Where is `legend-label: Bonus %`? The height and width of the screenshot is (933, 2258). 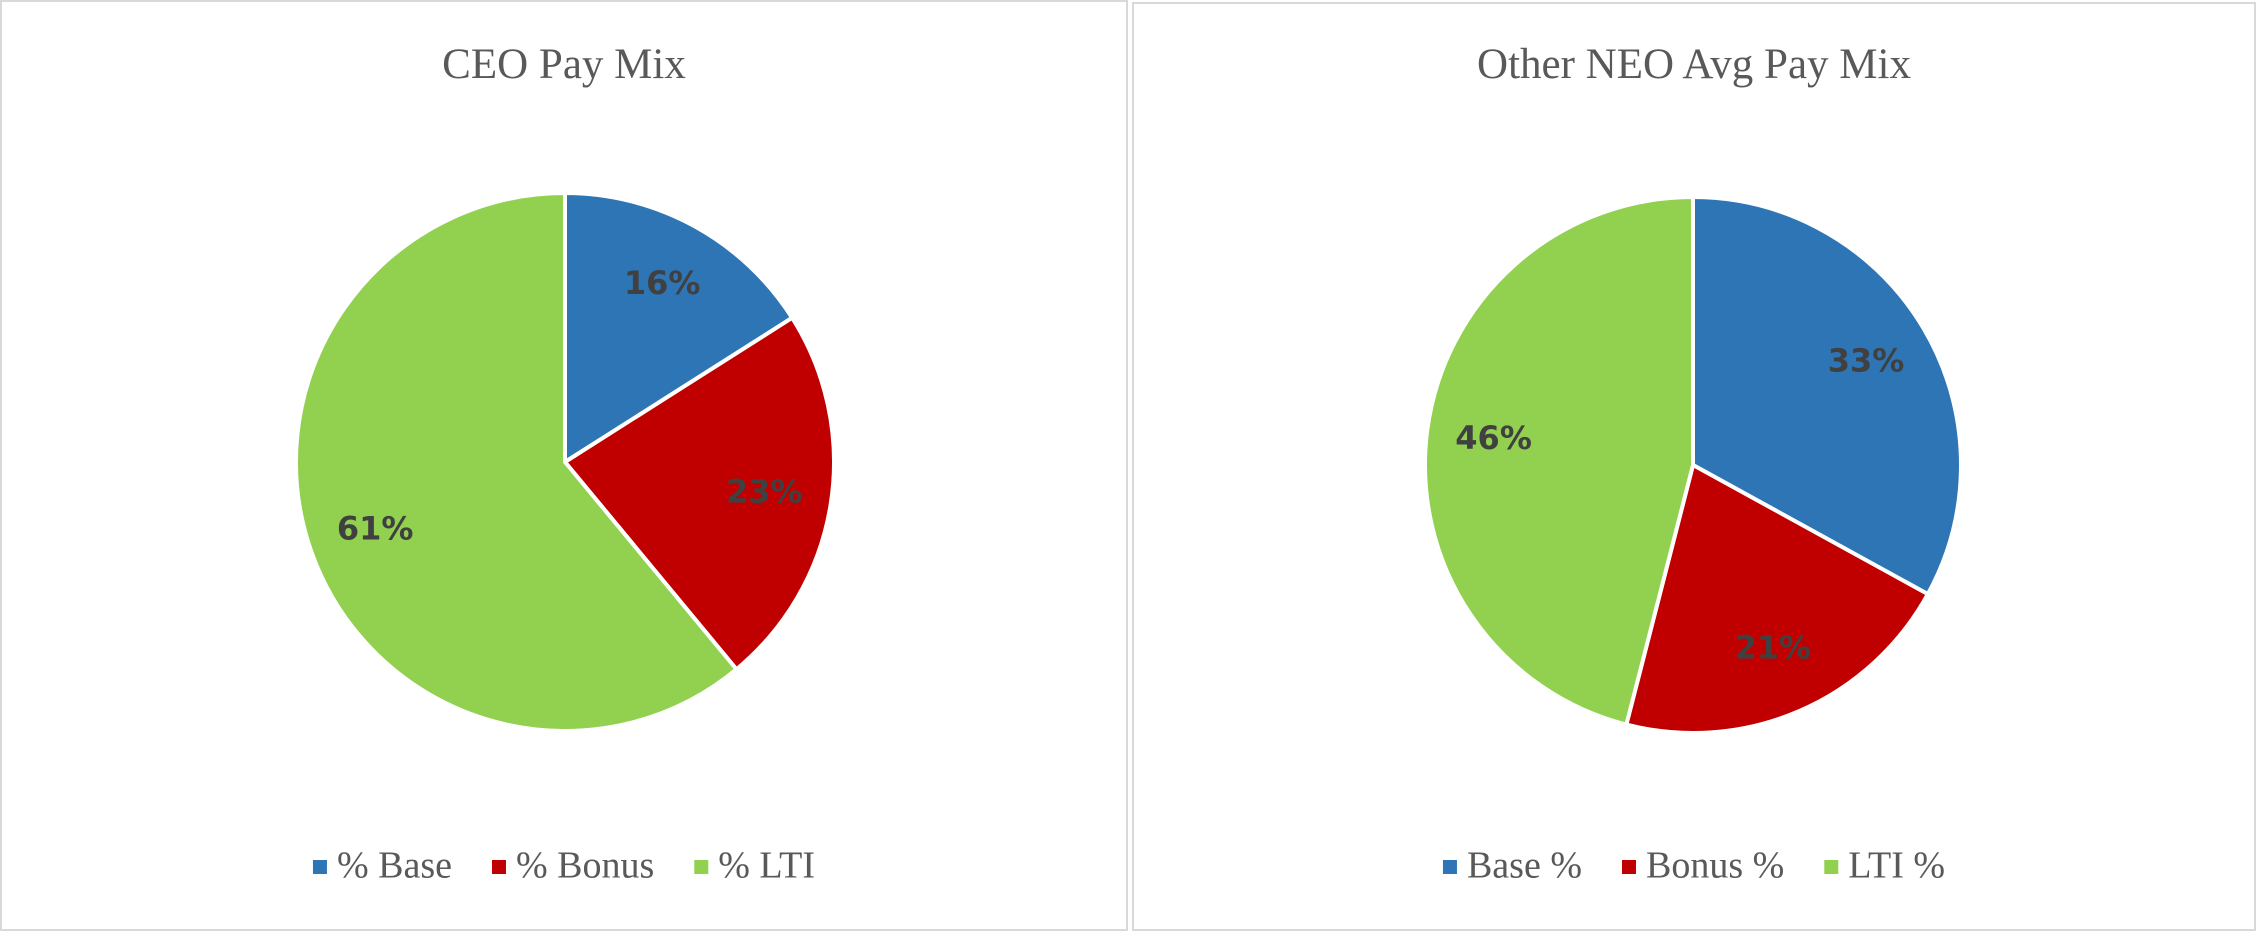
legend-label: Bonus % is located at coordinates (1715, 866).